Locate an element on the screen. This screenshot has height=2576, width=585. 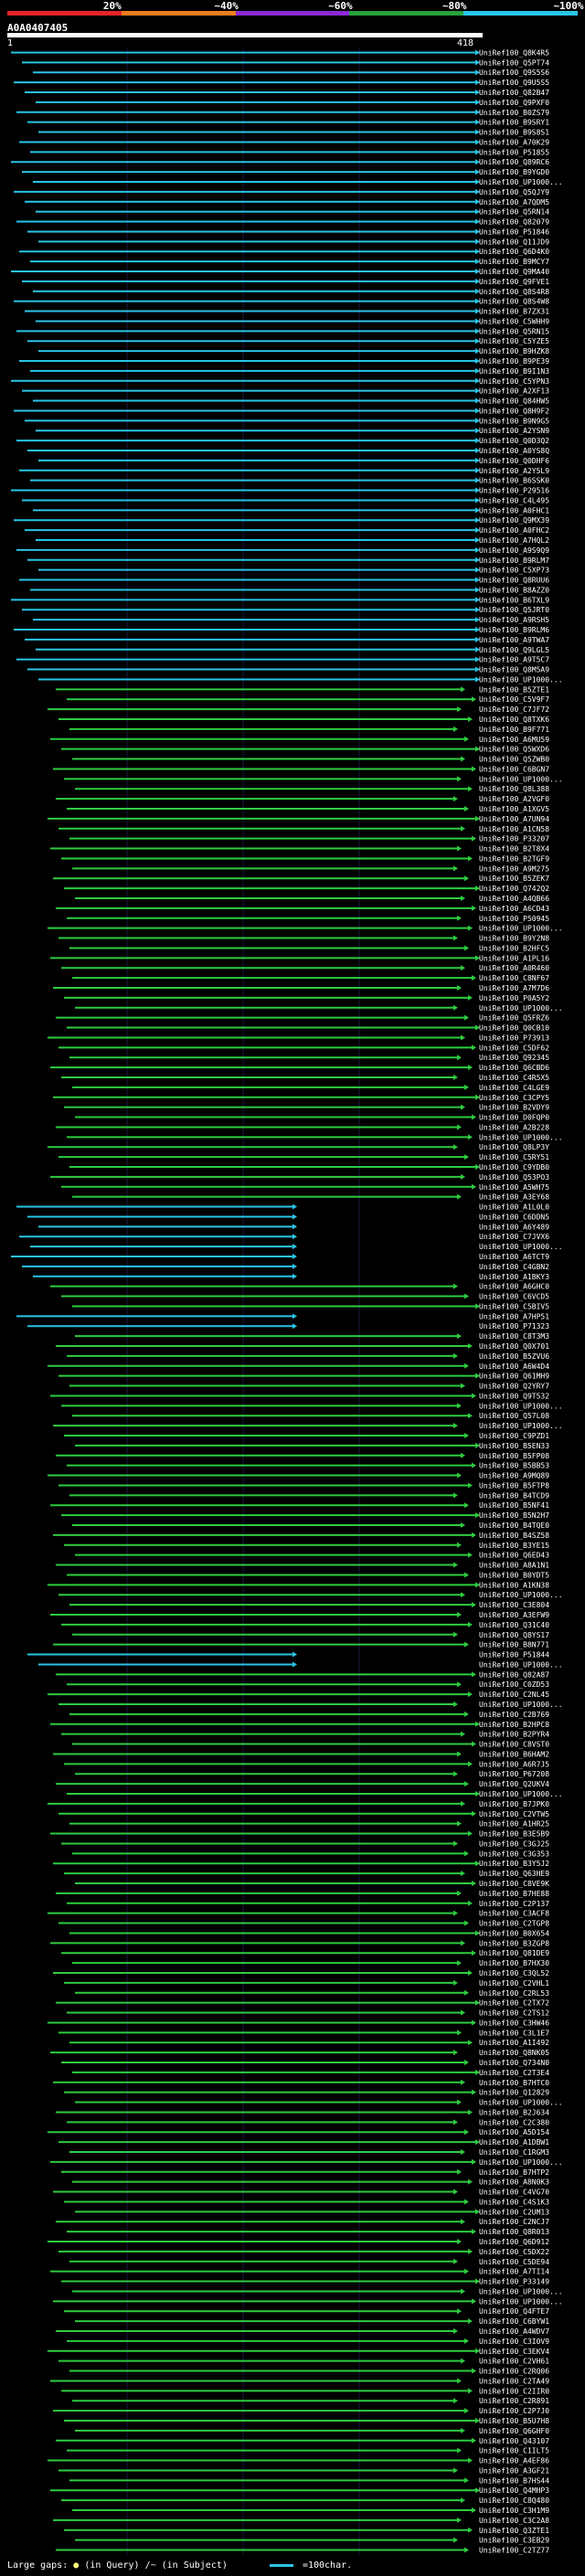
hit-label: UniRef100_B2T8X4 is located at coordinates (514, 849).